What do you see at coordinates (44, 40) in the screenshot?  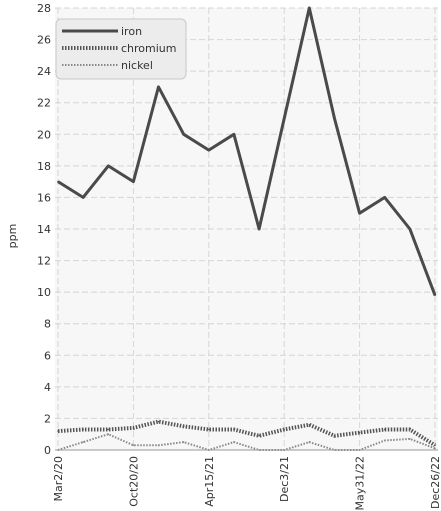 I see `y-tick-label: 26` at bounding box center [44, 40].